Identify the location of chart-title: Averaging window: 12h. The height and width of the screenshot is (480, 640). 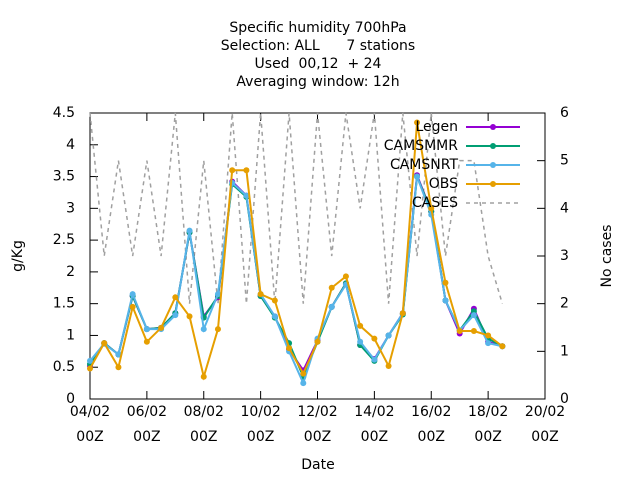
(317, 82).